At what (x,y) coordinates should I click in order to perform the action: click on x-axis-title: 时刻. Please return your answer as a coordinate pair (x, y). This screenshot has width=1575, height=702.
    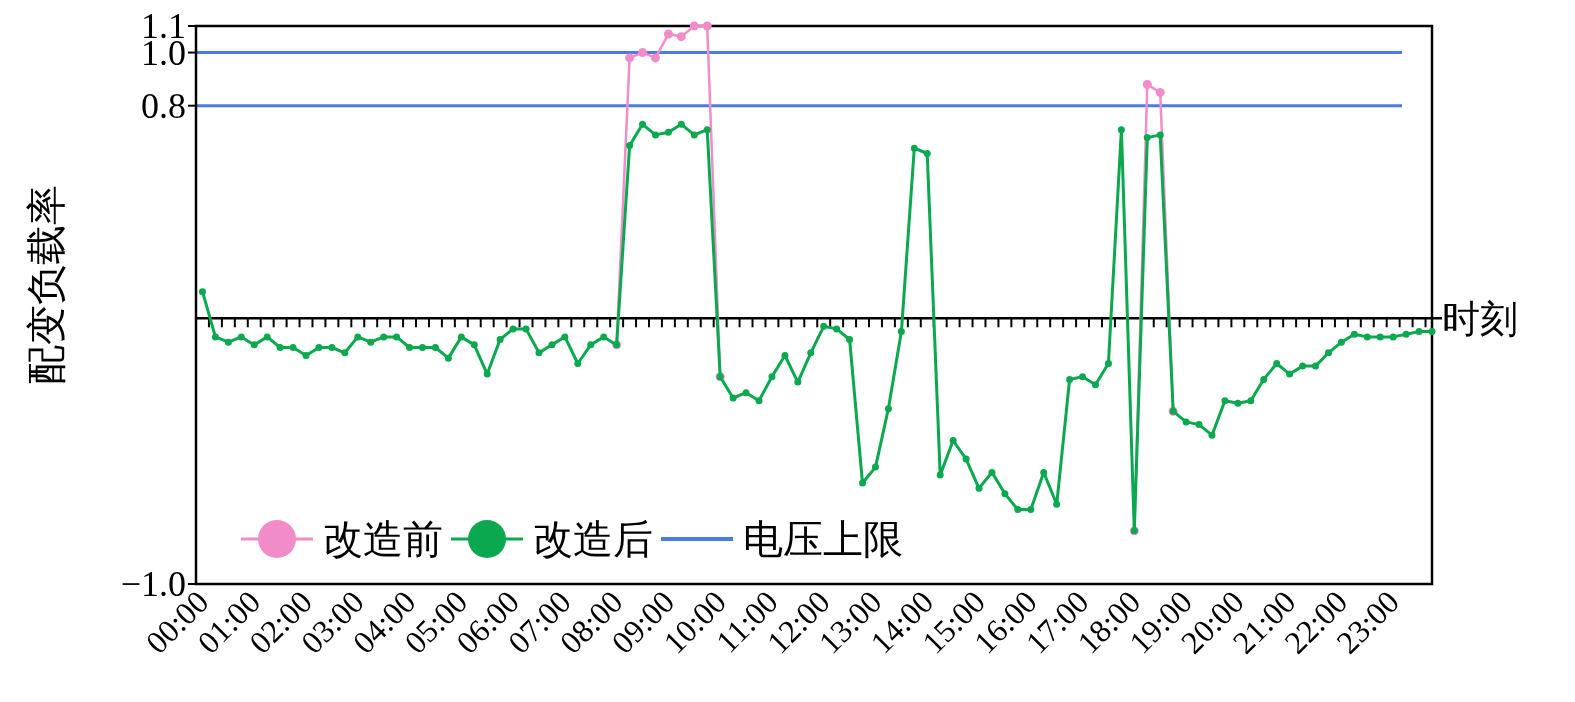
    Looking at the image, I should click on (1480, 319).